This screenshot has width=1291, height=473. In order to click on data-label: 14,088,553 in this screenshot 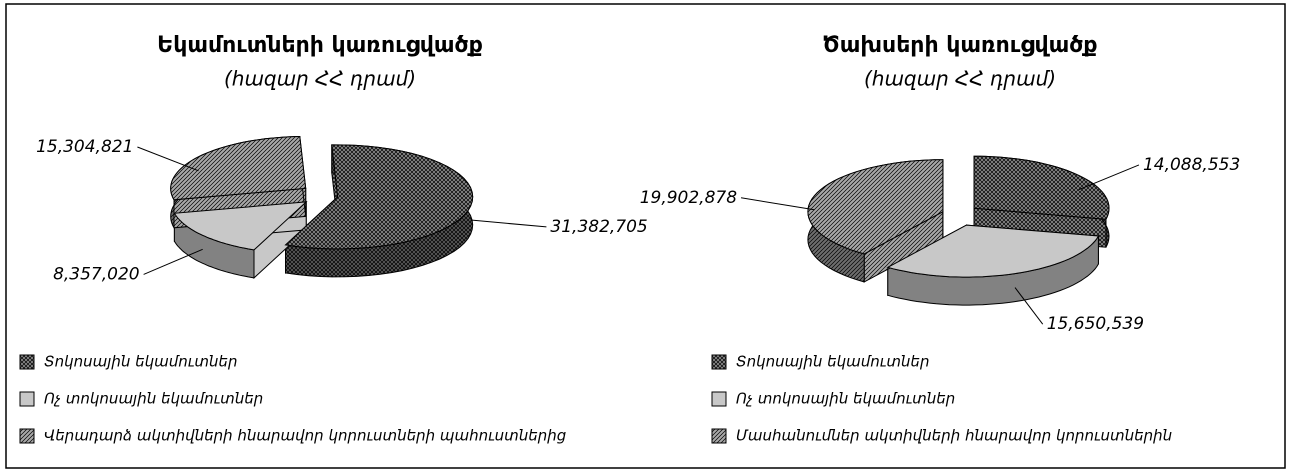, I will do `click(1191, 165)`.